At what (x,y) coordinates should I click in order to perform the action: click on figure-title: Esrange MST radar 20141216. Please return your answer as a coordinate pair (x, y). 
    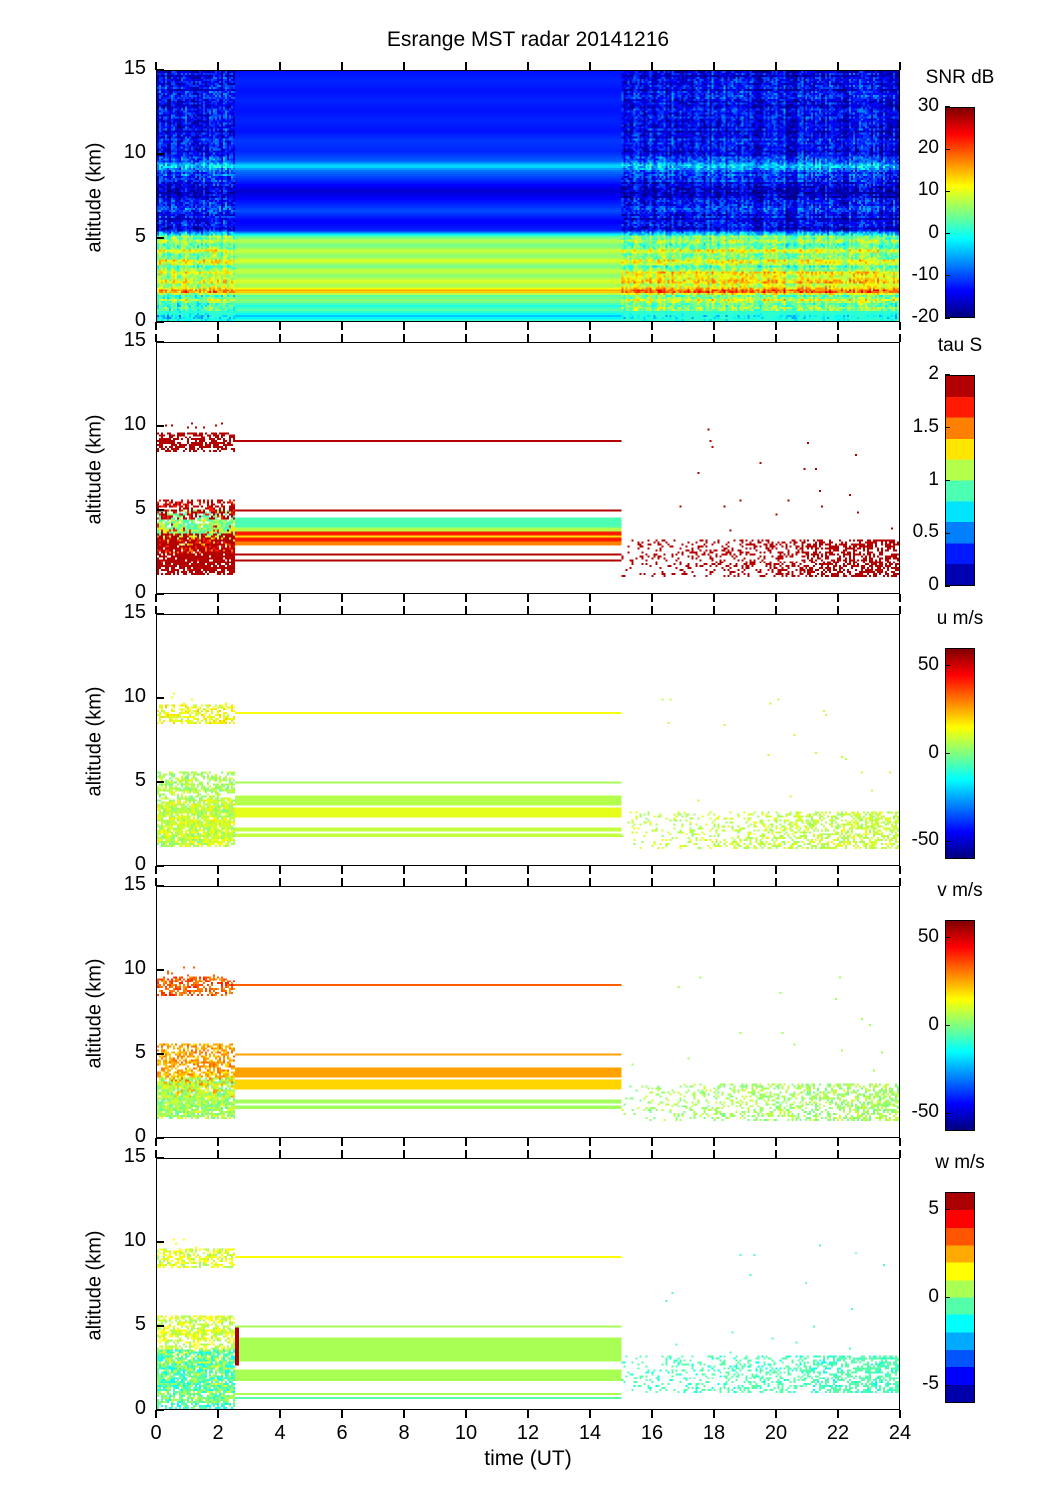
    Looking at the image, I should click on (528, 39).